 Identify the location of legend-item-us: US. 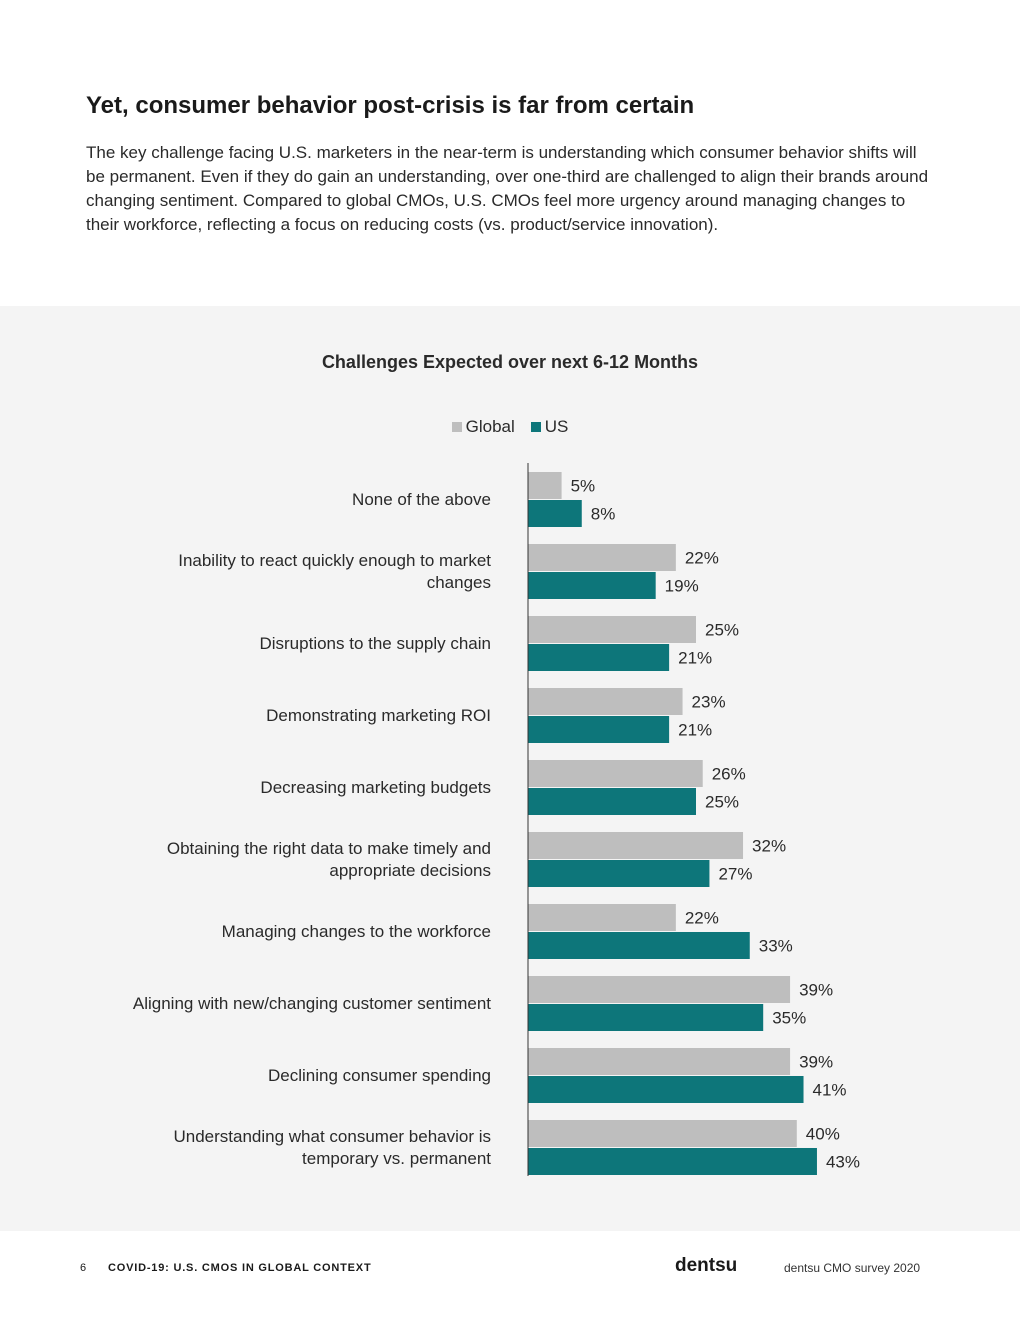
(549, 427).